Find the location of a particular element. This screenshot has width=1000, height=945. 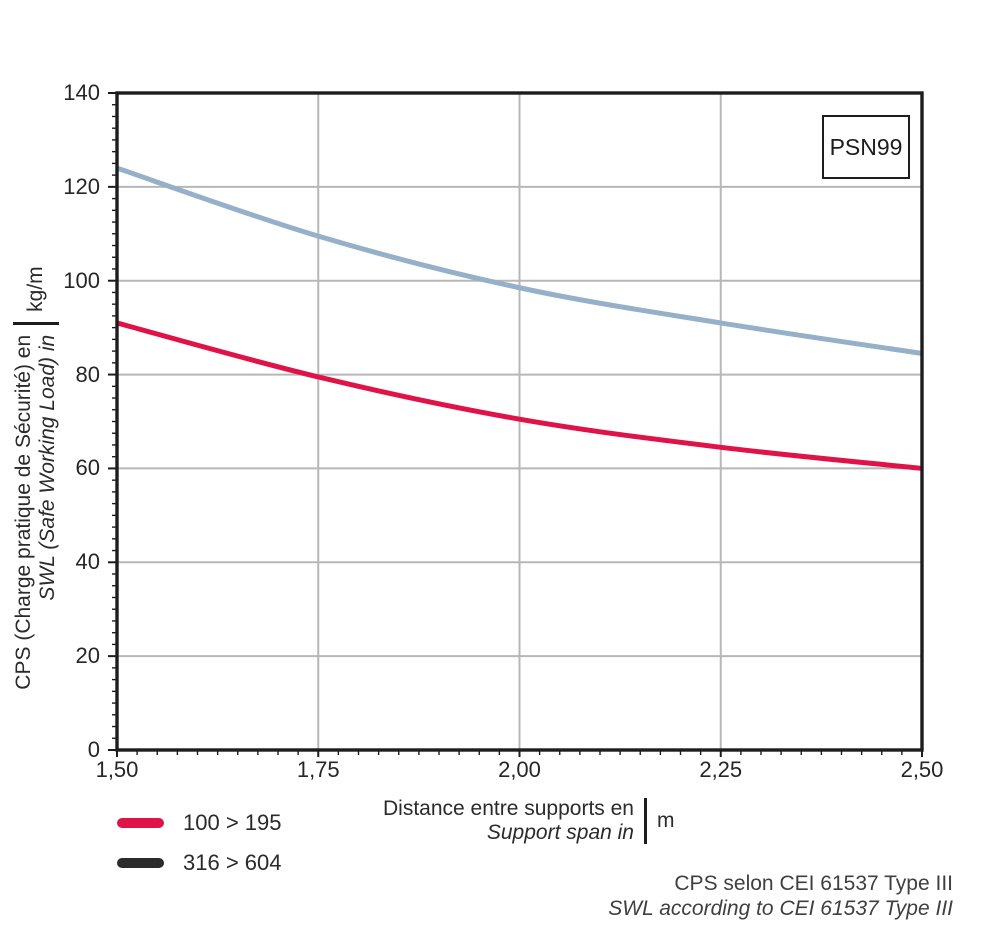

legend: 100 > 195 316 > 604 is located at coordinates (199, 843).